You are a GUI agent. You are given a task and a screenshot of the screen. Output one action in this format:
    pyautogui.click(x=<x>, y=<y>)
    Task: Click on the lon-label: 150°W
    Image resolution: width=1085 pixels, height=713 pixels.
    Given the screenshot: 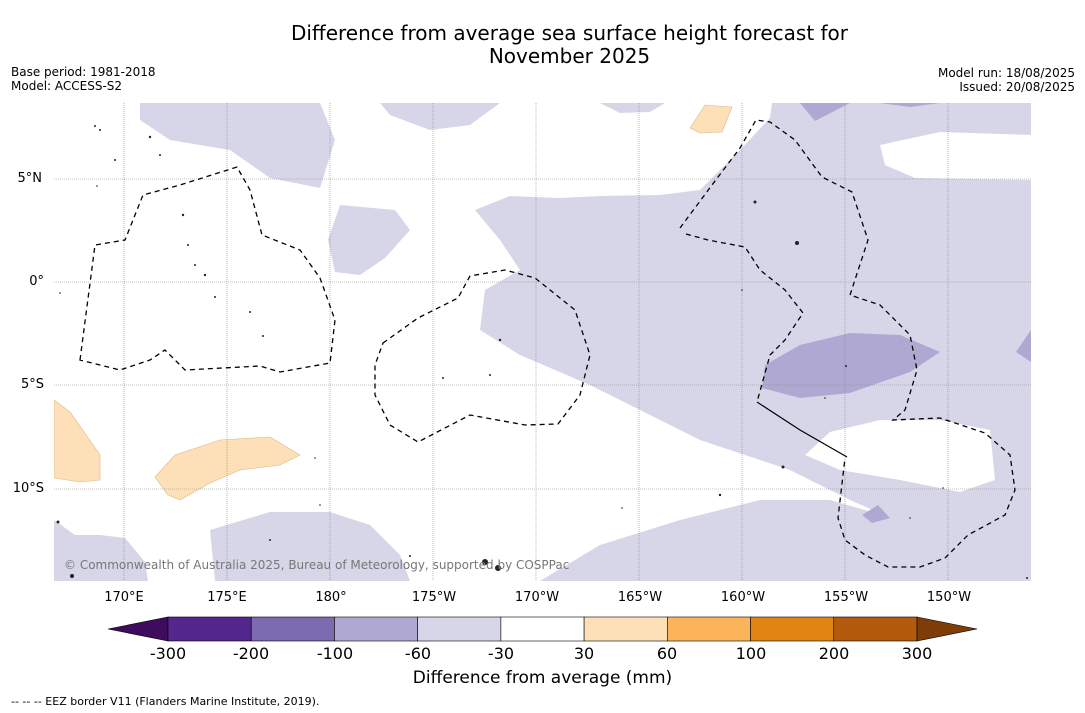 What is the action you would take?
    pyautogui.click(x=949, y=597)
    